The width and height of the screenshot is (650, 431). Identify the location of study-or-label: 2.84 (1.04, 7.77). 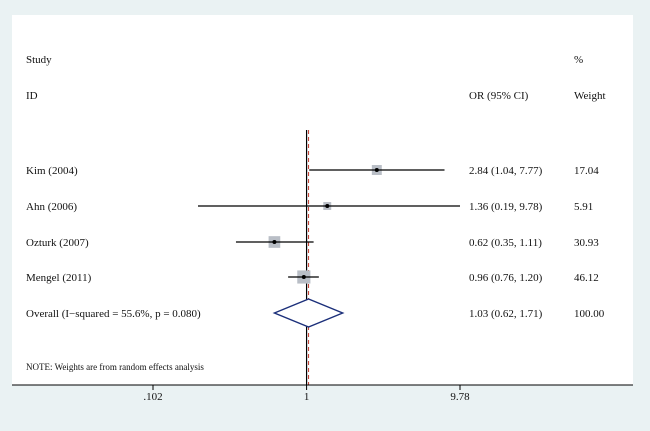
(506, 171).